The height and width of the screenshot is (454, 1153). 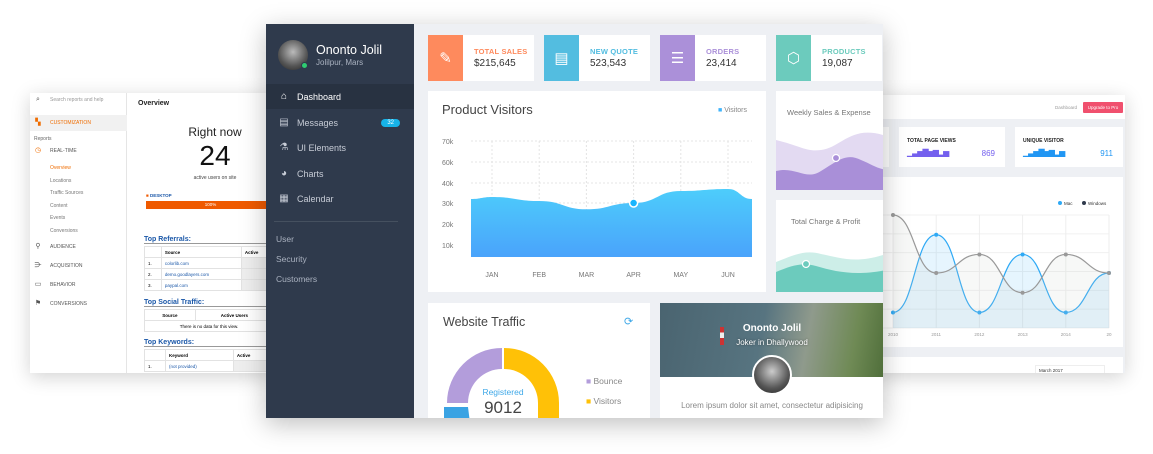 What do you see at coordinates (1103, 107) in the screenshot?
I see `upgrade-button: Upgrade to Pro` at bounding box center [1103, 107].